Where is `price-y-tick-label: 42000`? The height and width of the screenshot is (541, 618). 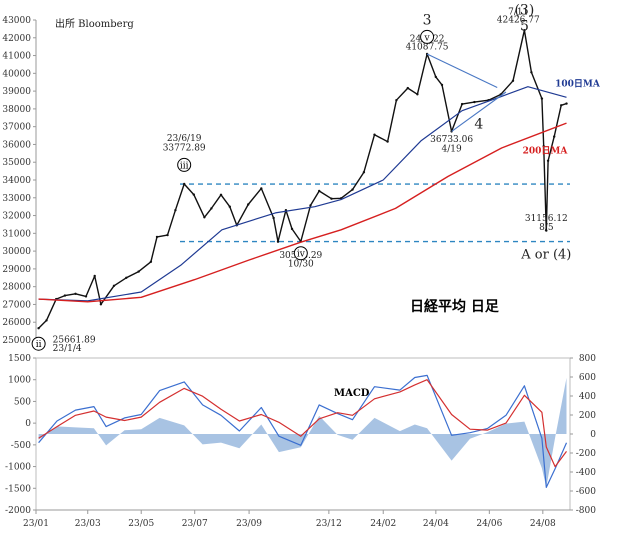 price-y-tick-label: 42000 is located at coordinates (16, 39).